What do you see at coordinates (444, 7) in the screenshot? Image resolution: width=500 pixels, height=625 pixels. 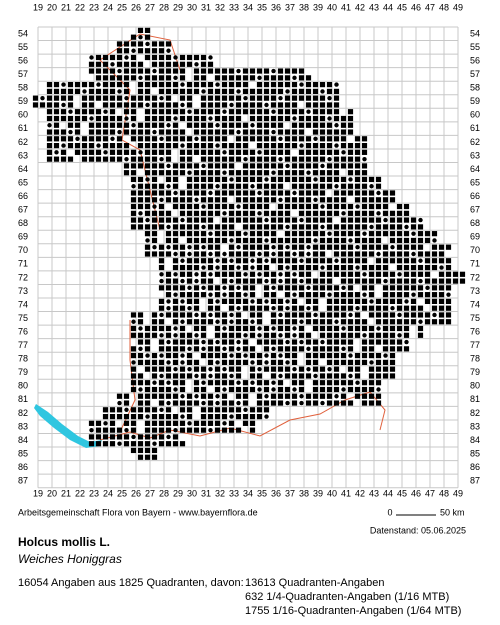 I see `x-label: 48` at bounding box center [444, 7].